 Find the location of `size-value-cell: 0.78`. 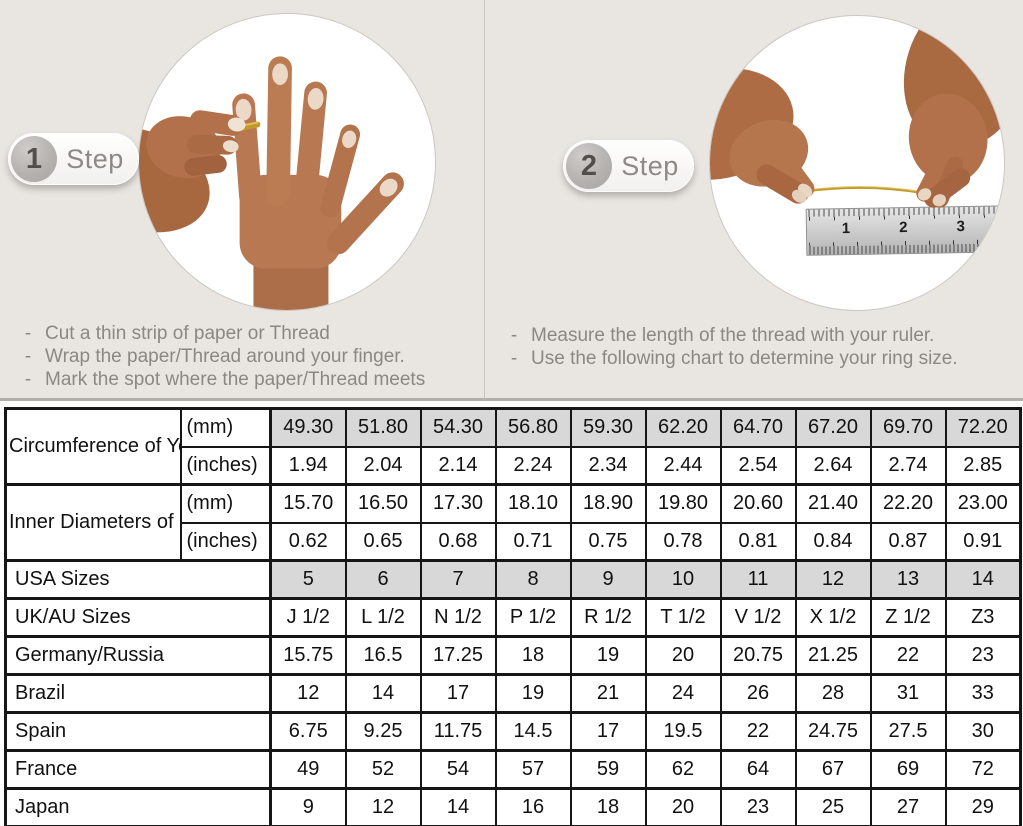

size-value-cell: 0.78 is located at coordinates (683, 541).